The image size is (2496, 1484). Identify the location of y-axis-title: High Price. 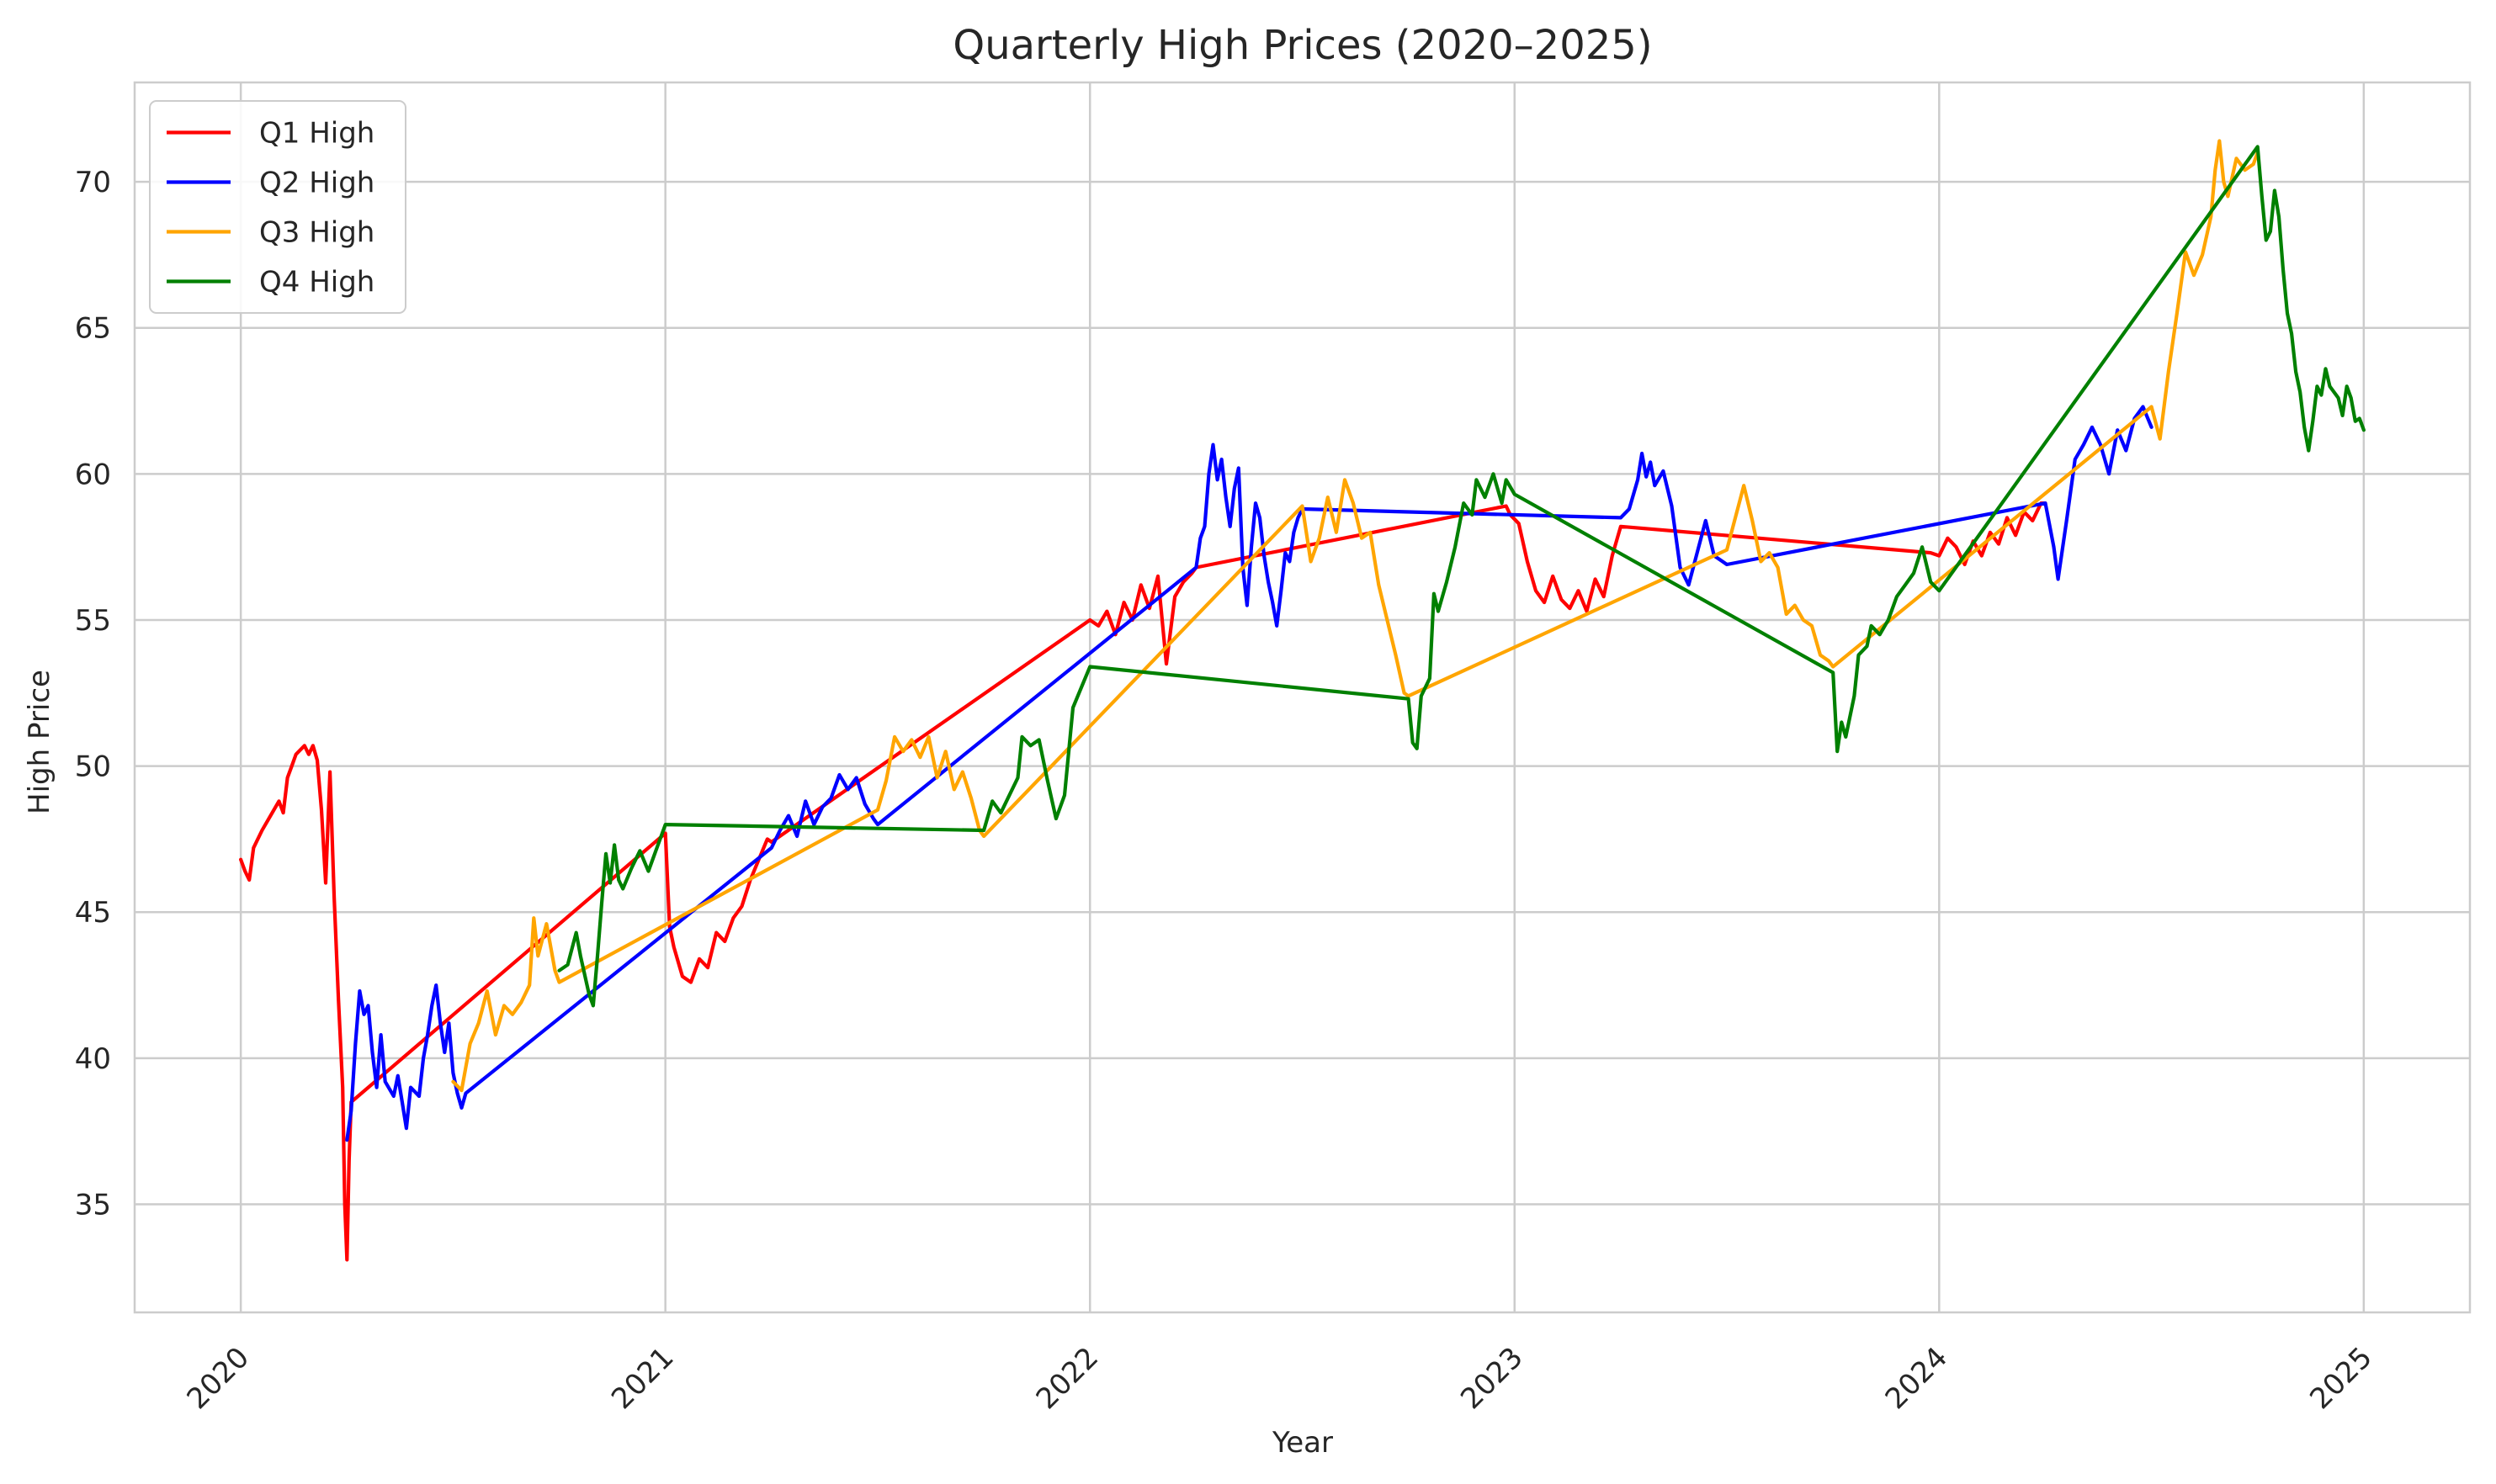
(39, 742).